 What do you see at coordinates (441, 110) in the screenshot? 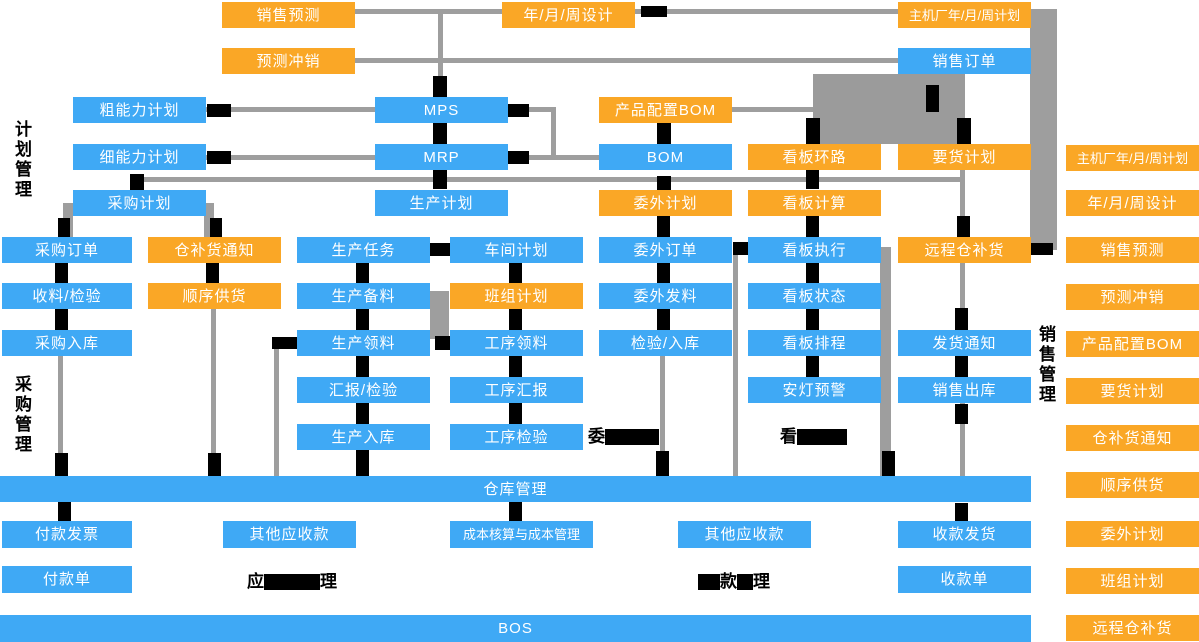
I see `node-mps: MPS` at bounding box center [441, 110].